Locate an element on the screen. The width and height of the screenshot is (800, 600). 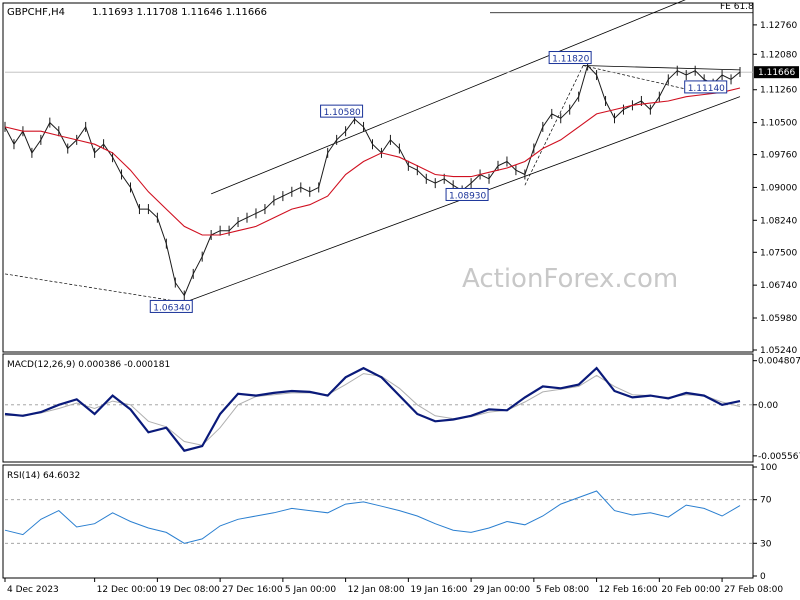
x-tick-label: 12 Jan 08:00 is located at coordinates (376, 590).